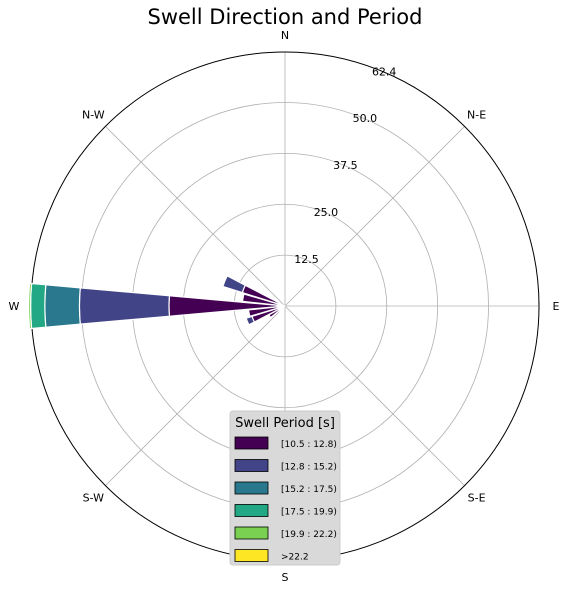 This screenshot has width=568, height=591. I want to click on direction-label-n: N, so click(285, 35).